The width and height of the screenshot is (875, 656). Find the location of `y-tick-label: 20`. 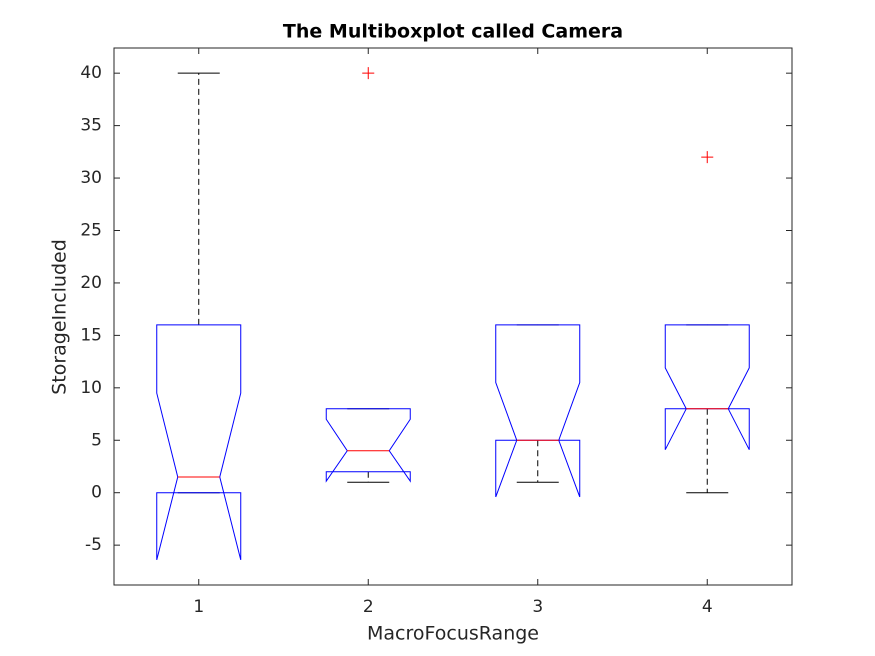

y-tick-label: 20 is located at coordinates (91, 283).